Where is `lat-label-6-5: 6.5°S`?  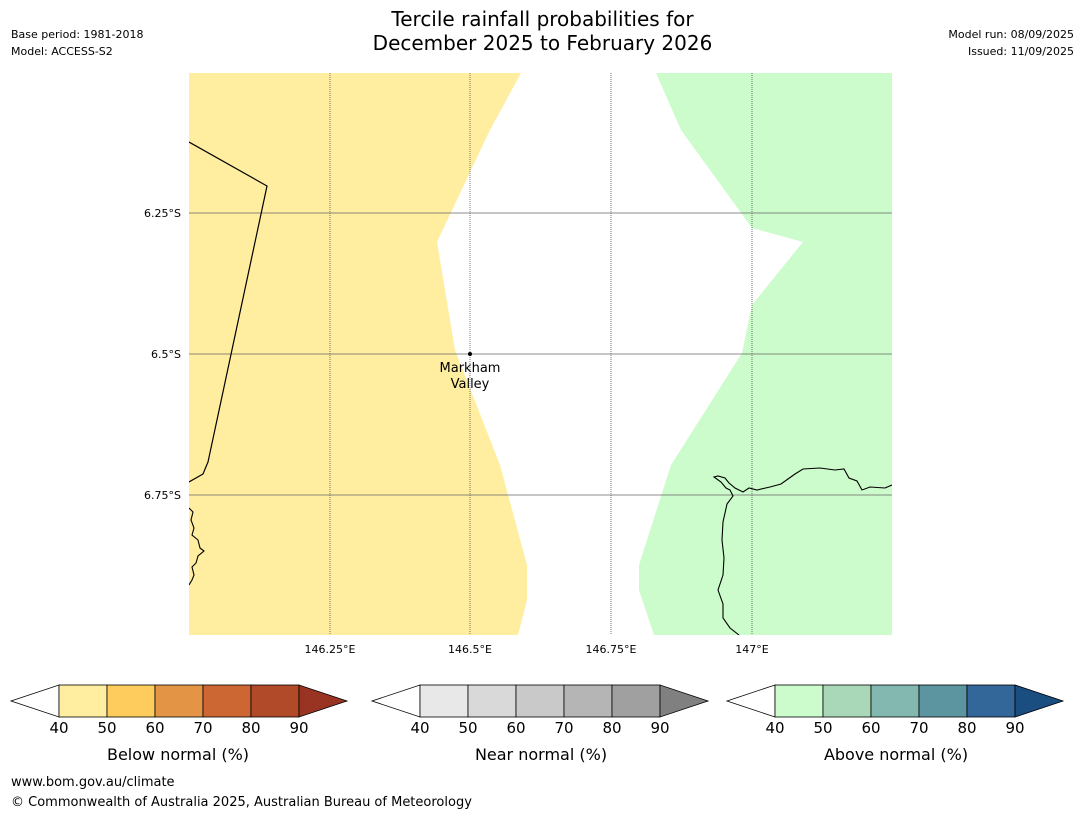
lat-label-6-5: 6.5°S is located at coordinates (166, 354).